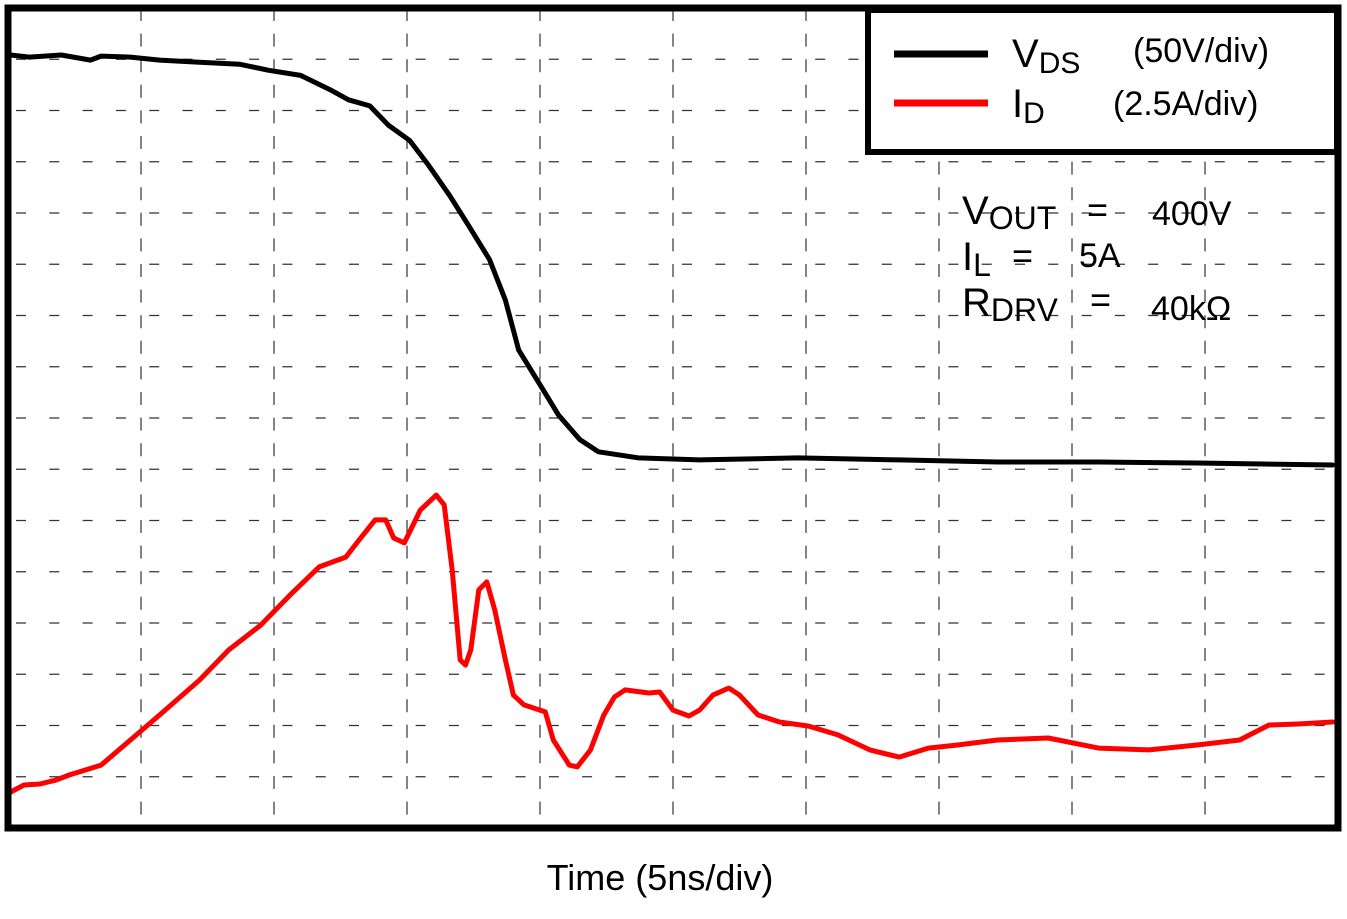 This screenshot has height=919, width=1347. Describe the element at coordinates (1186, 104) in the screenshot. I see `legend-scale-id: (2.5A/div)` at that location.